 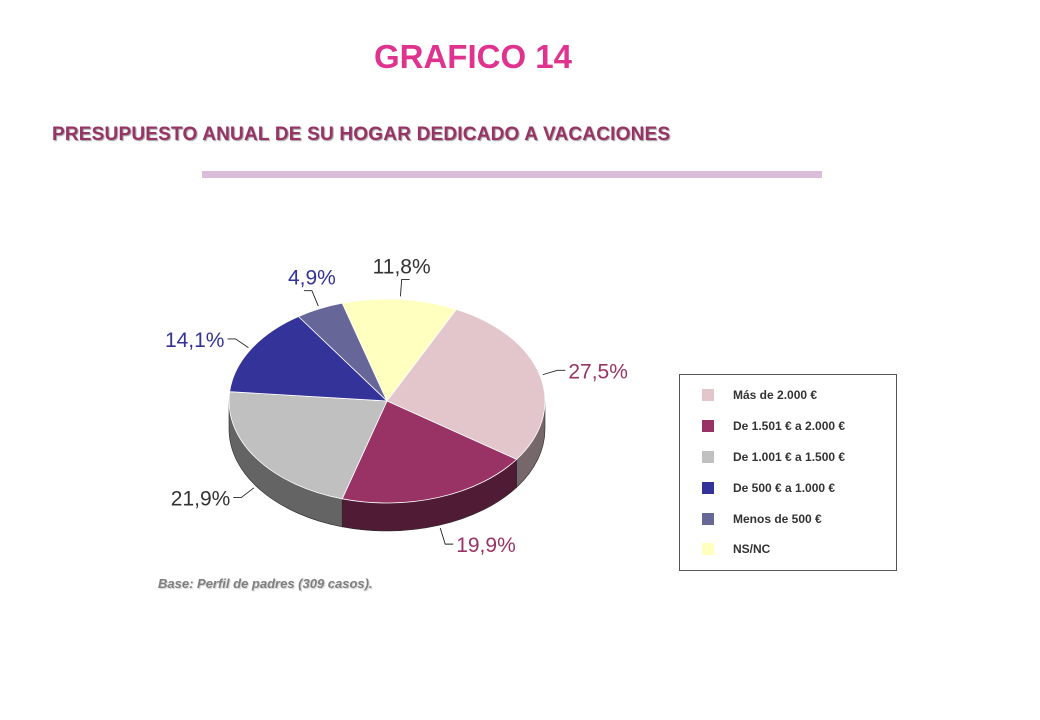 What do you see at coordinates (752, 549) in the screenshot?
I see `legend-label: NS/NC` at bounding box center [752, 549].